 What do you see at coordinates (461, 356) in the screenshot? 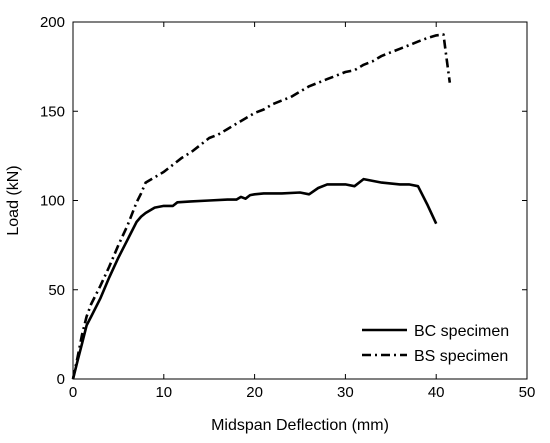
I see `legend-label: BS specimen` at bounding box center [461, 356].